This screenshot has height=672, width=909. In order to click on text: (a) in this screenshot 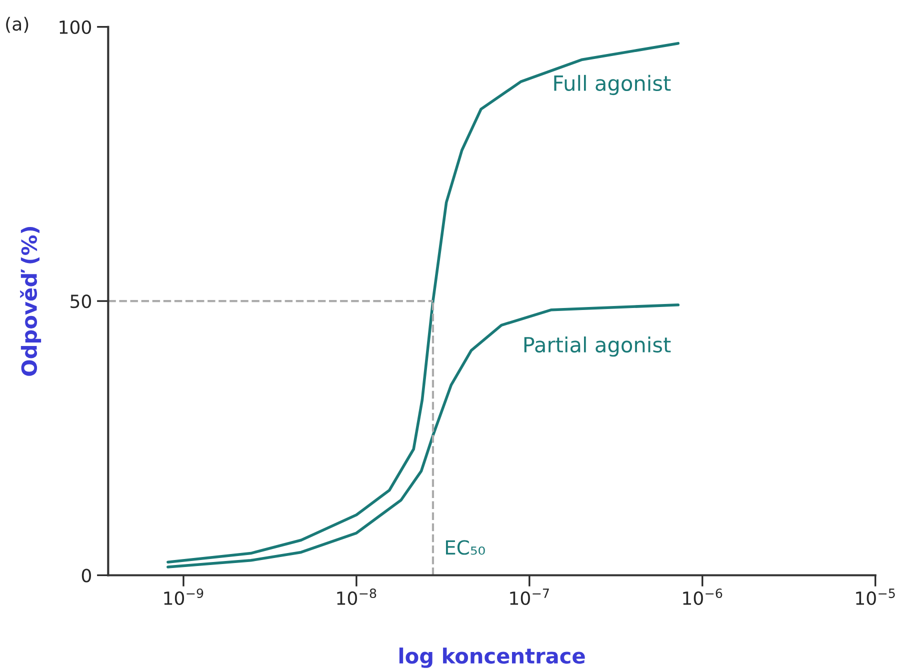, I will do `click(17, 24)`.